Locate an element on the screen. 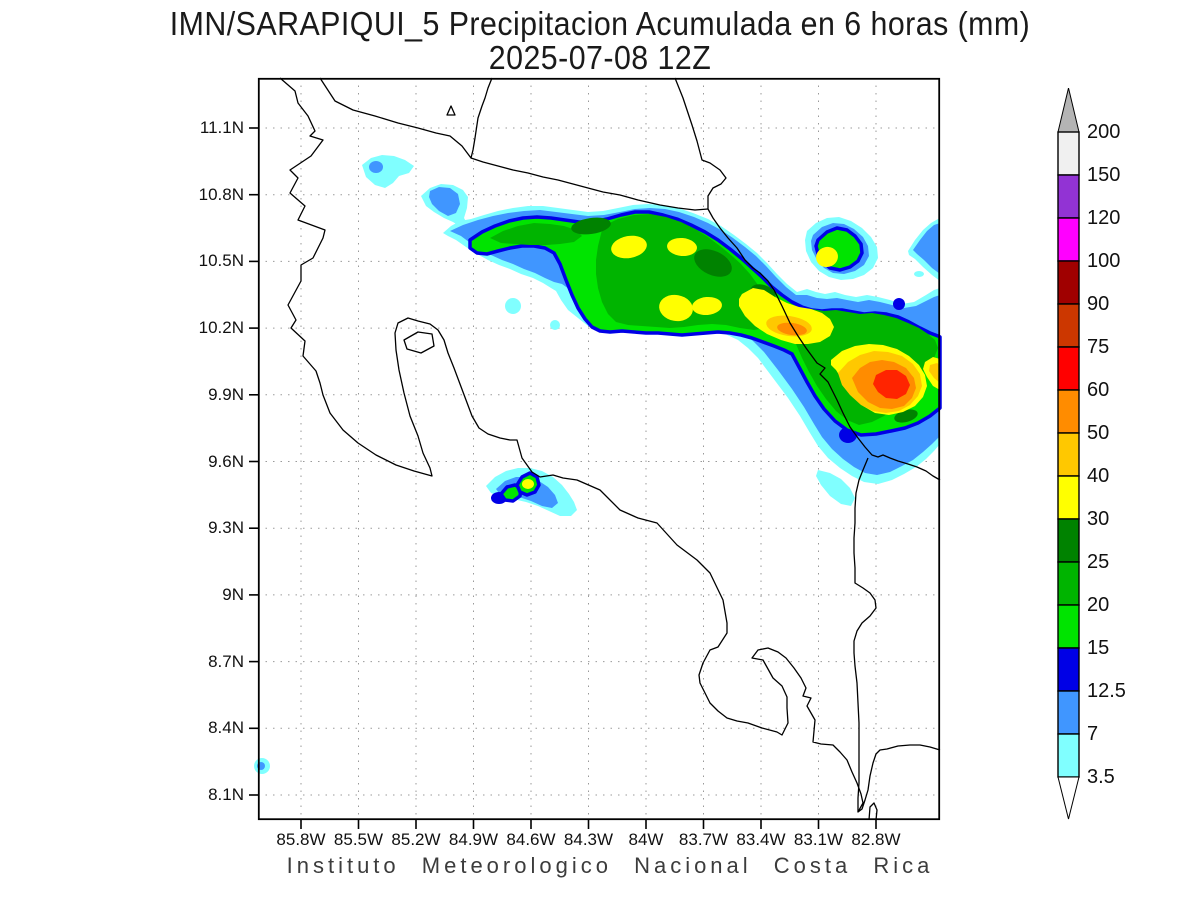 Image resolution: width=1200 pixels, height=900 pixels. precip-50mm is located at coordinates (792, 329).